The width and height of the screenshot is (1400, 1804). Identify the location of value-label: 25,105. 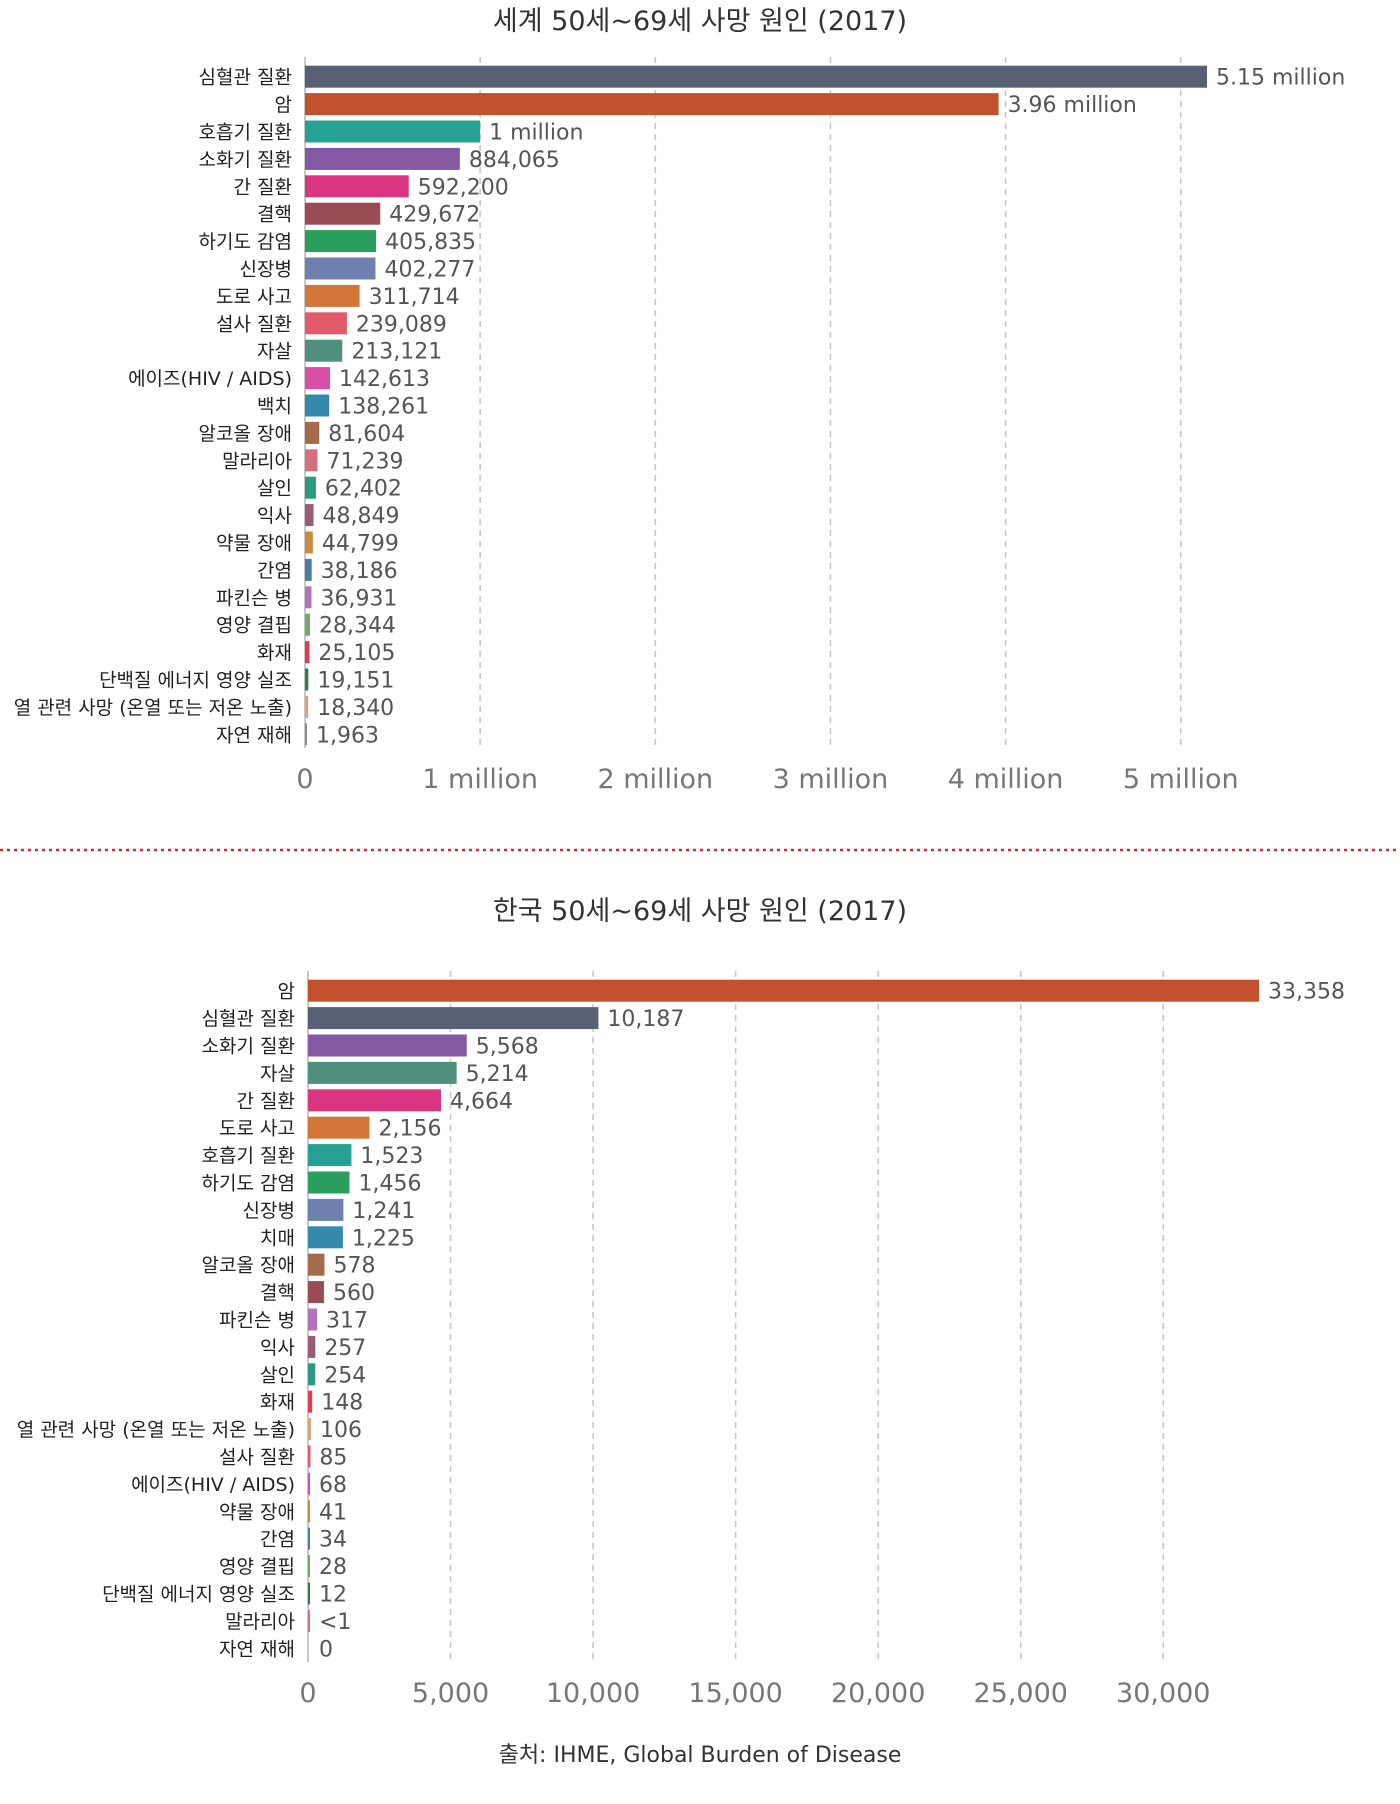
(356, 653).